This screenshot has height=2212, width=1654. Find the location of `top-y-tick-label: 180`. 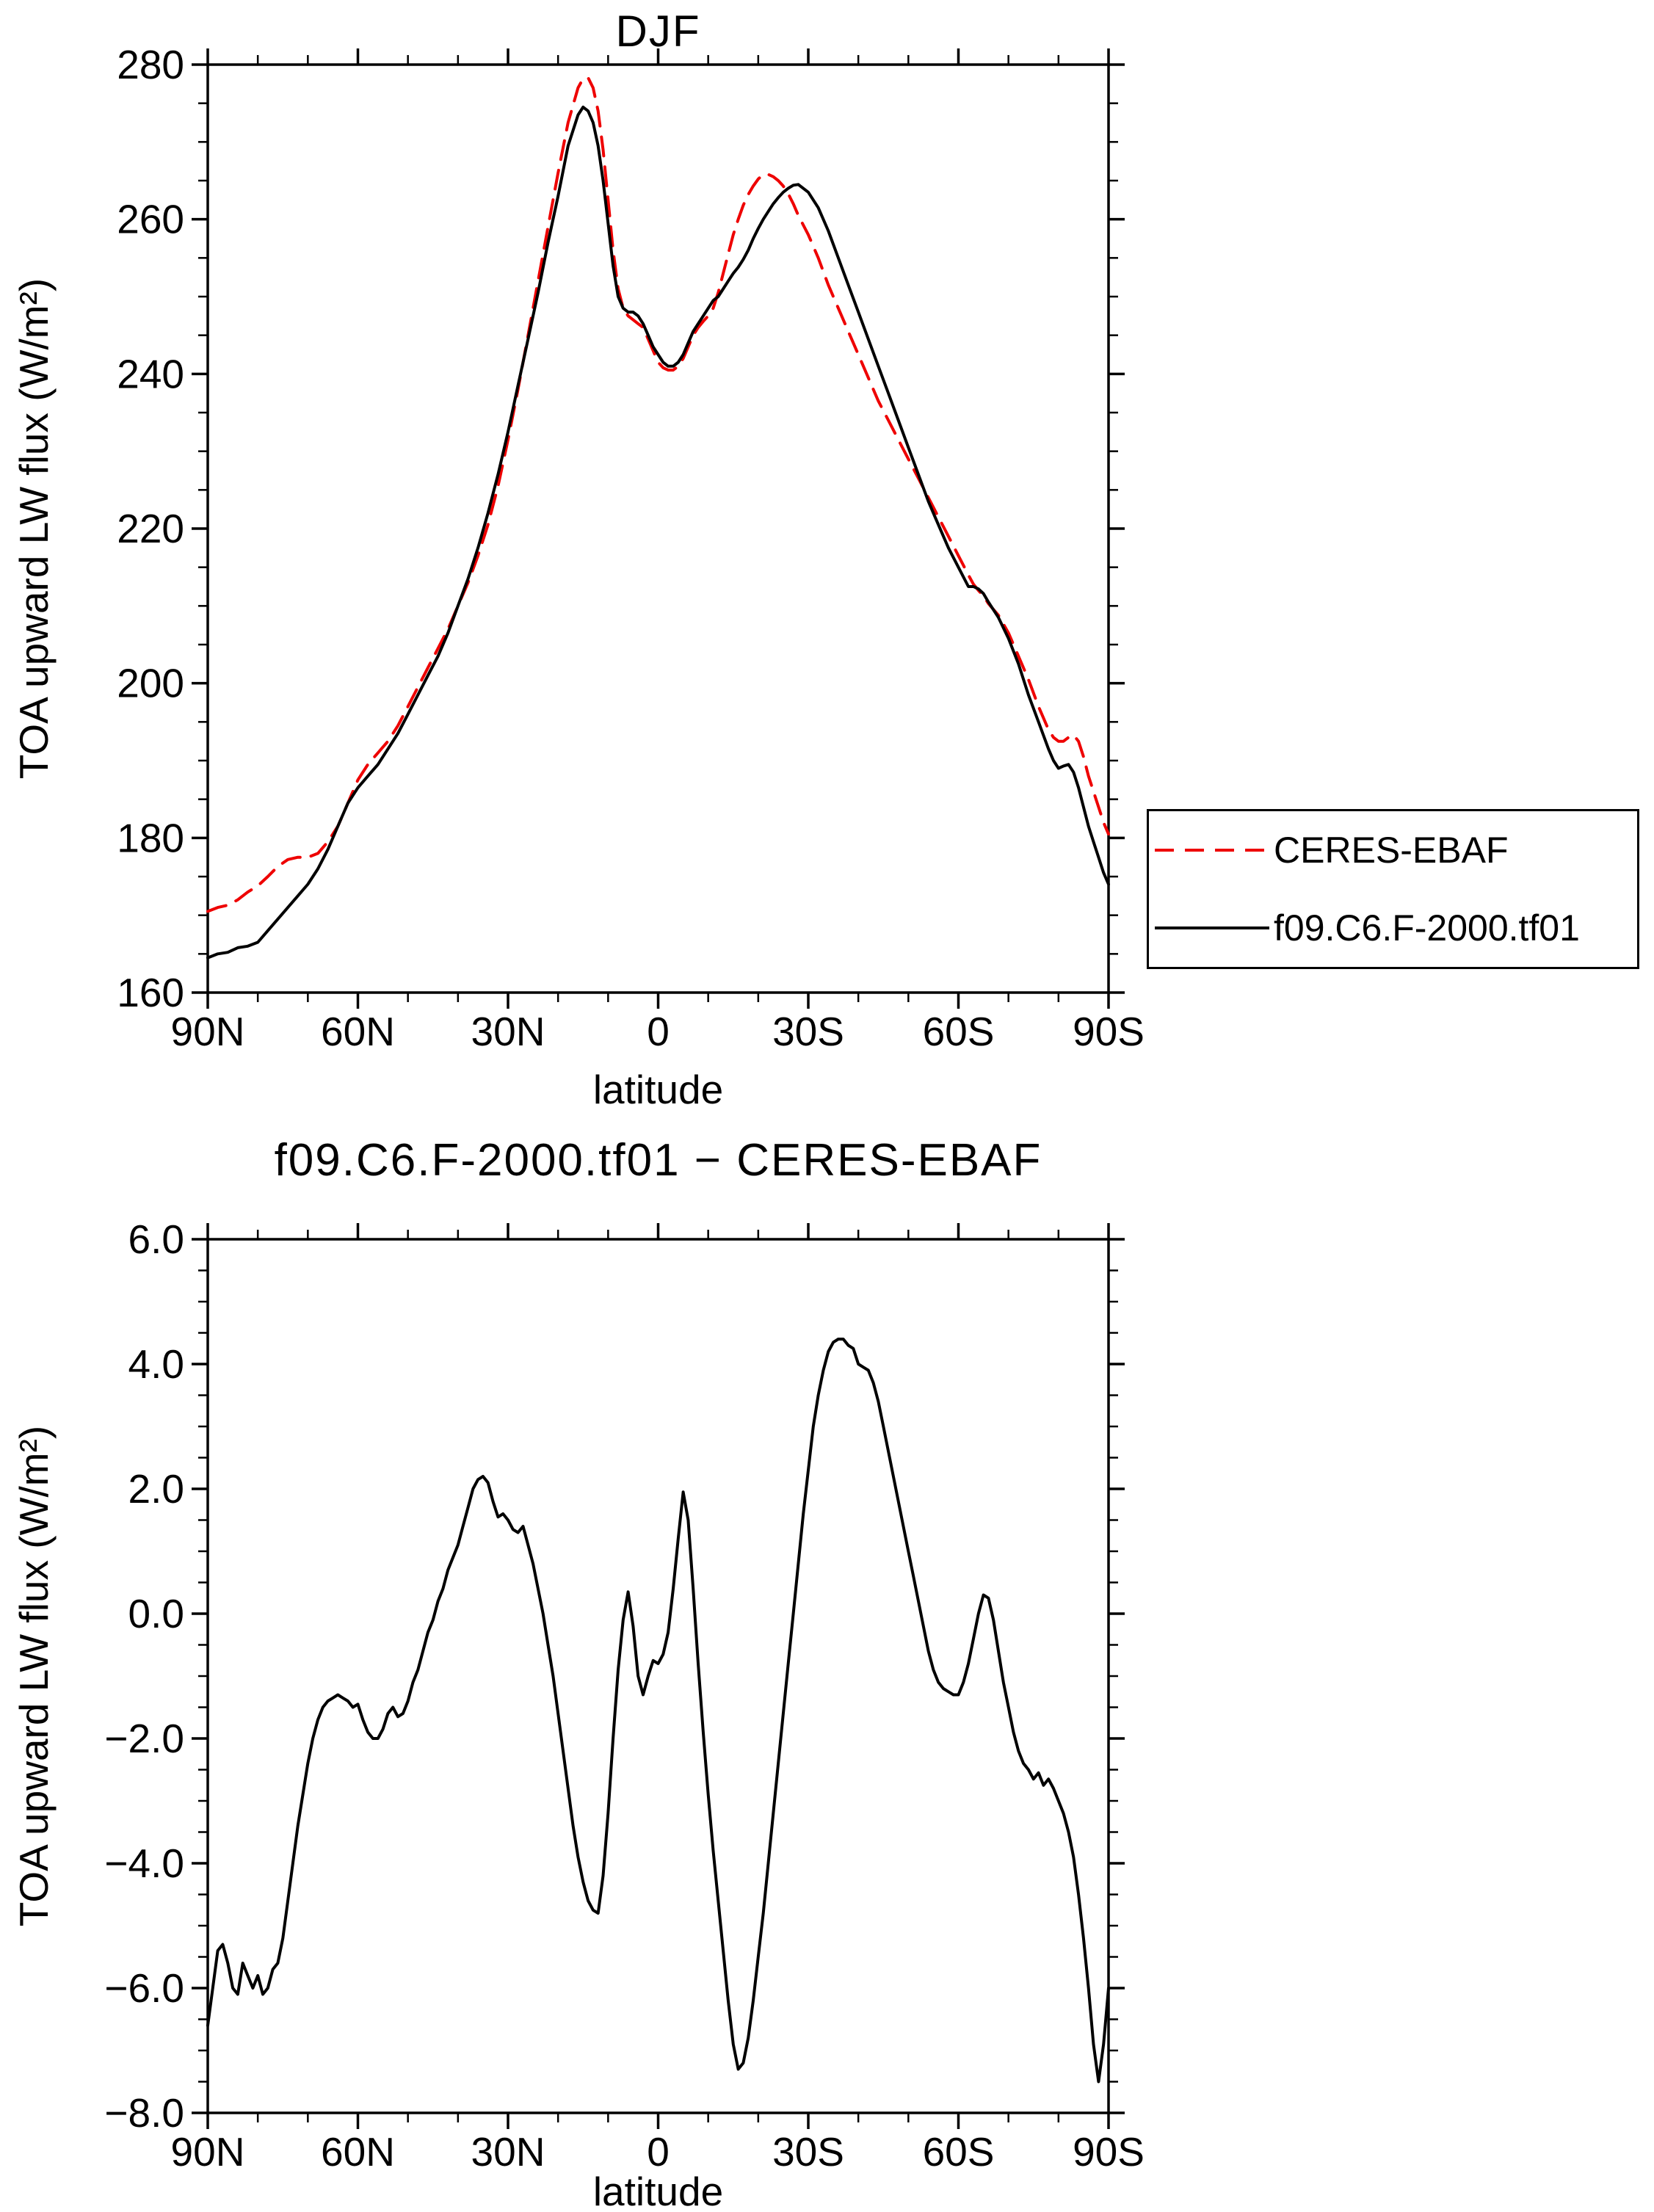

top-y-tick-label: 180 is located at coordinates (151, 837).